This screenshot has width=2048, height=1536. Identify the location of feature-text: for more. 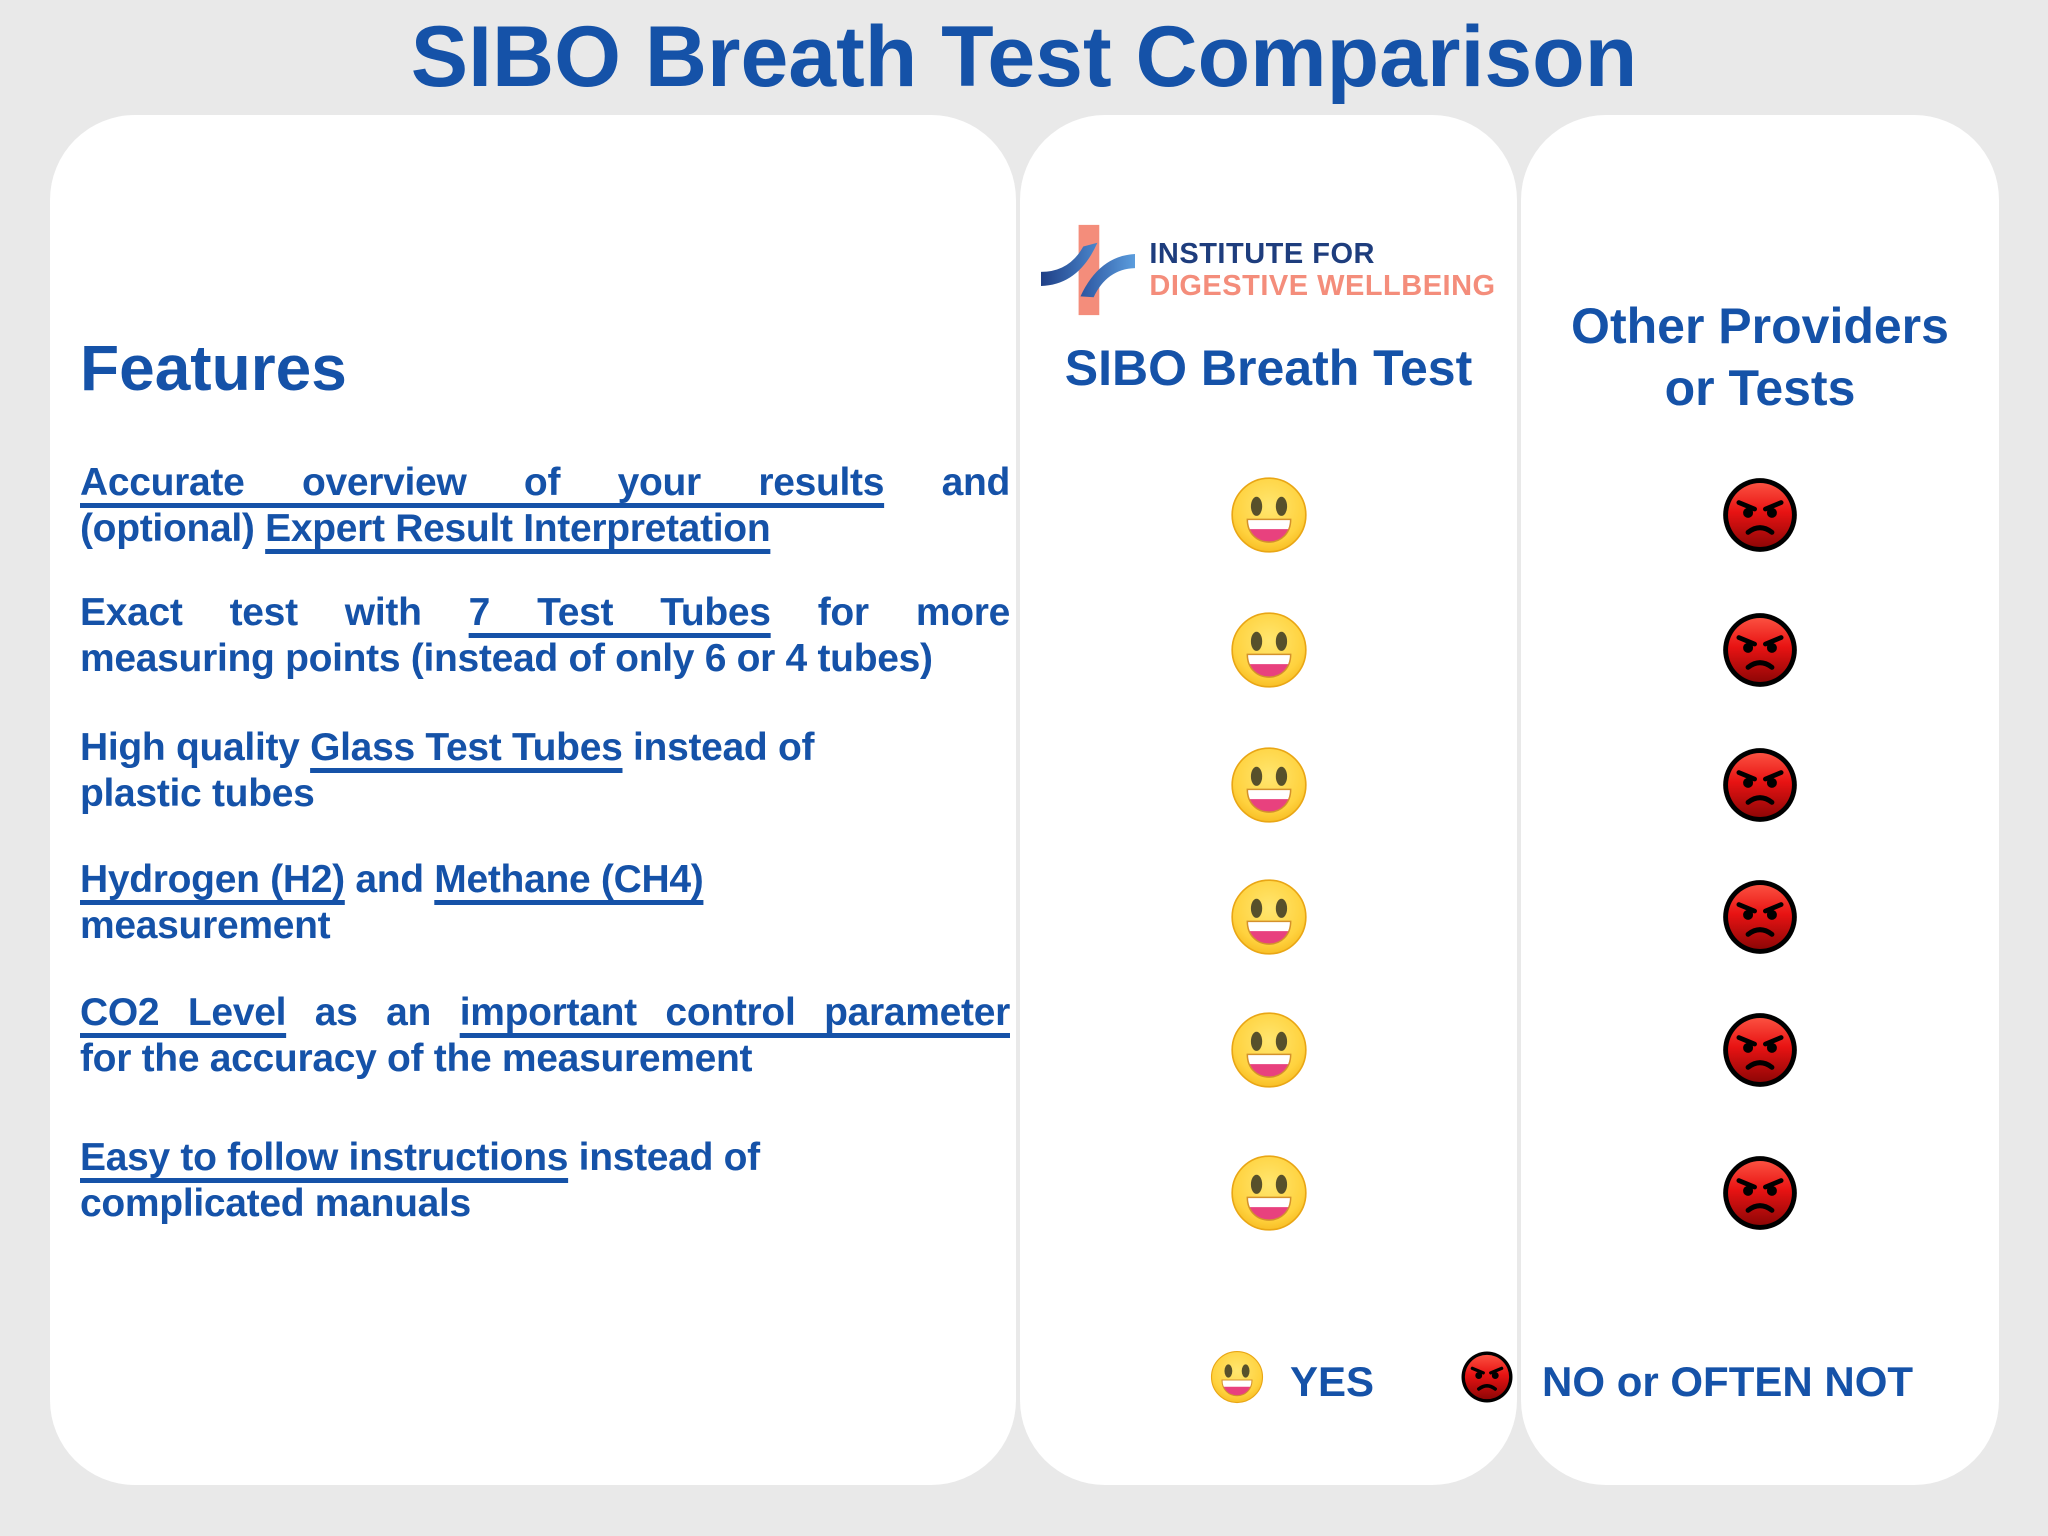
(890, 612).